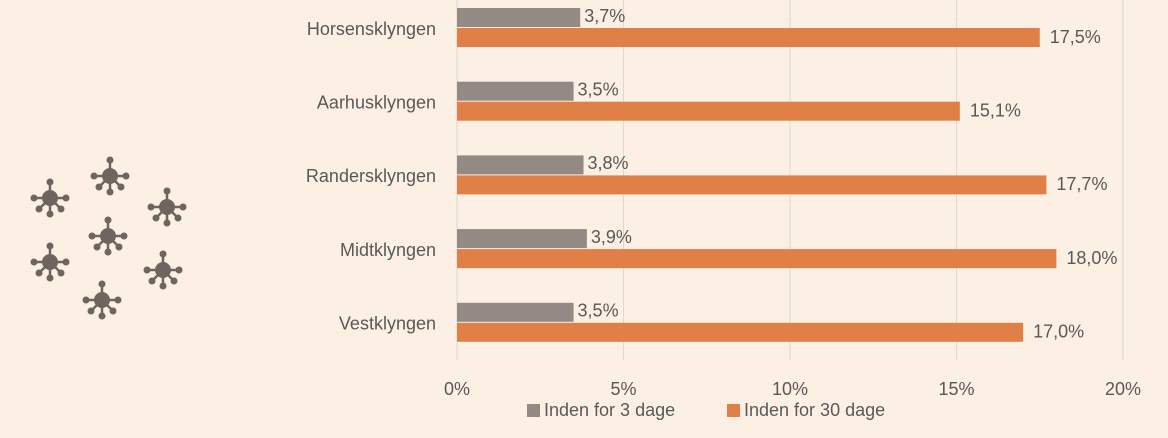 The width and height of the screenshot is (1168, 438). What do you see at coordinates (956, 389) in the screenshot?
I see `x-tick-label: 15%` at bounding box center [956, 389].